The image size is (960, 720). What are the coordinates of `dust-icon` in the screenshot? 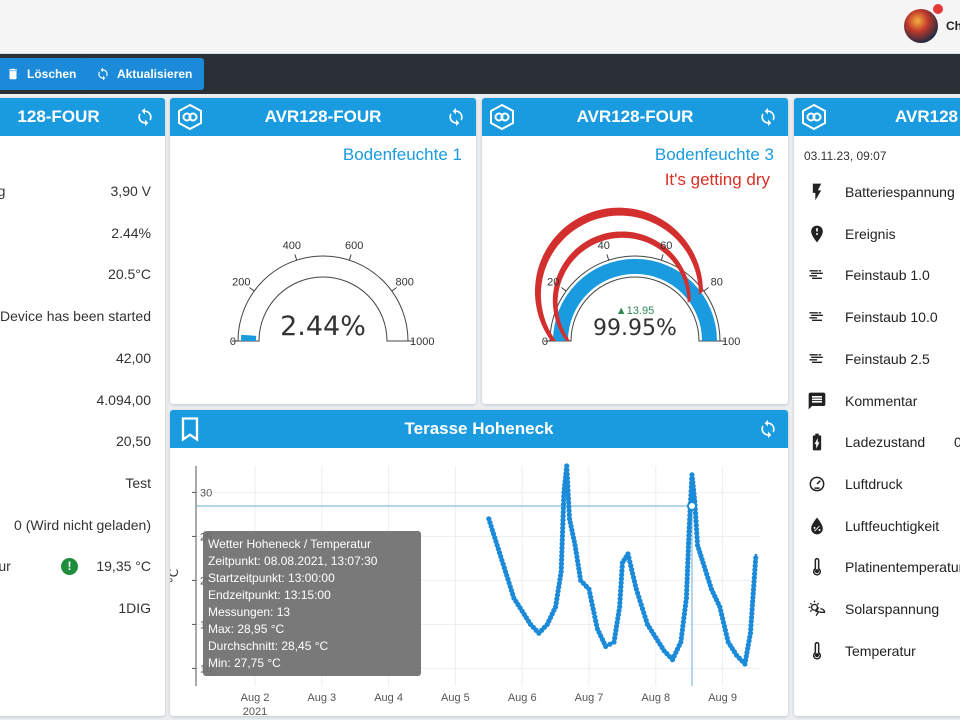 It's located at (817, 359).